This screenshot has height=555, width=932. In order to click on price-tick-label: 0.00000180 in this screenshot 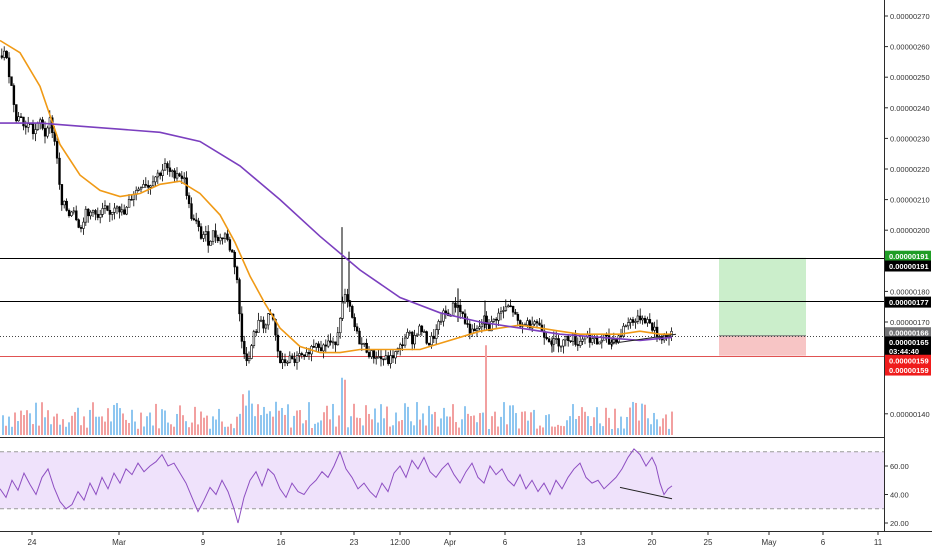, I will do `click(910, 291)`.